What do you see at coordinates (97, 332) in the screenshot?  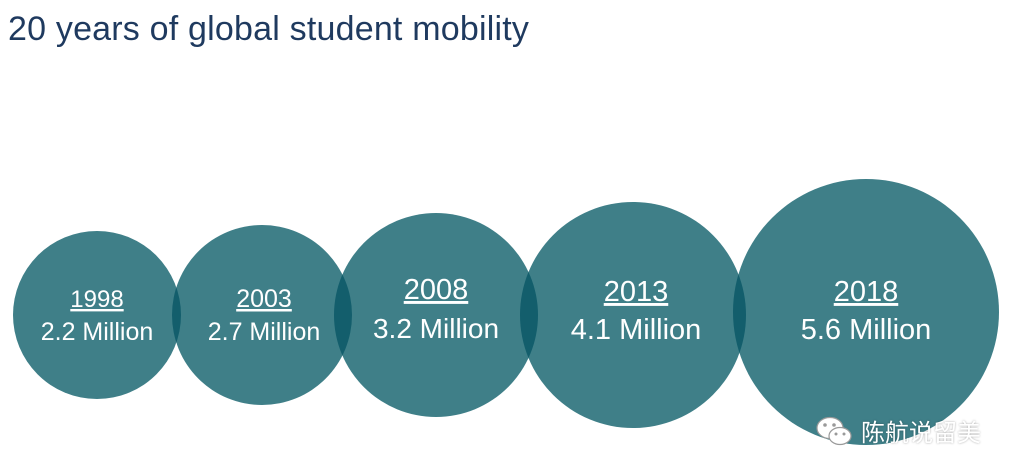 I see `value-label-1998: 2.2 Million` at bounding box center [97, 332].